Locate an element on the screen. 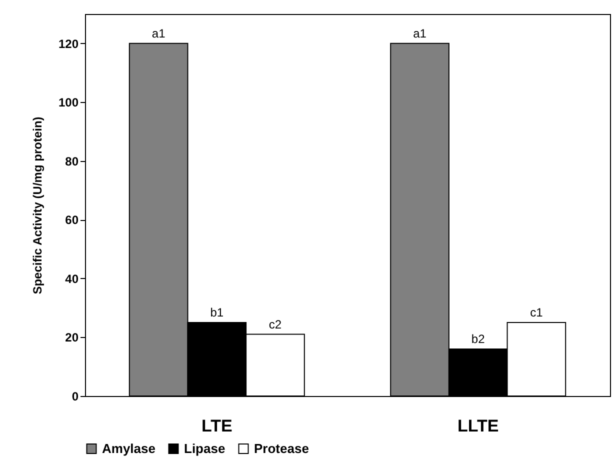 The width and height of the screenshot is (615, 476). y-tick-label: 40 is located at coordinates (72, 279).